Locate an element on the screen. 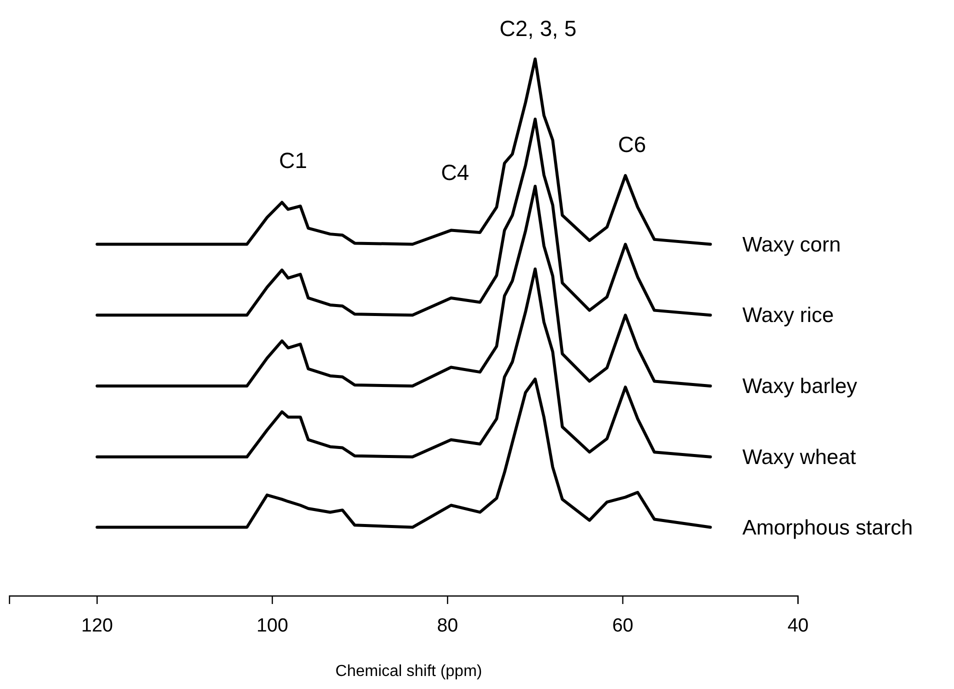 Image resolution: width=954 pixels, height=689 pixels. series-label: Amorphous starch is located at coordinates (827, 528).